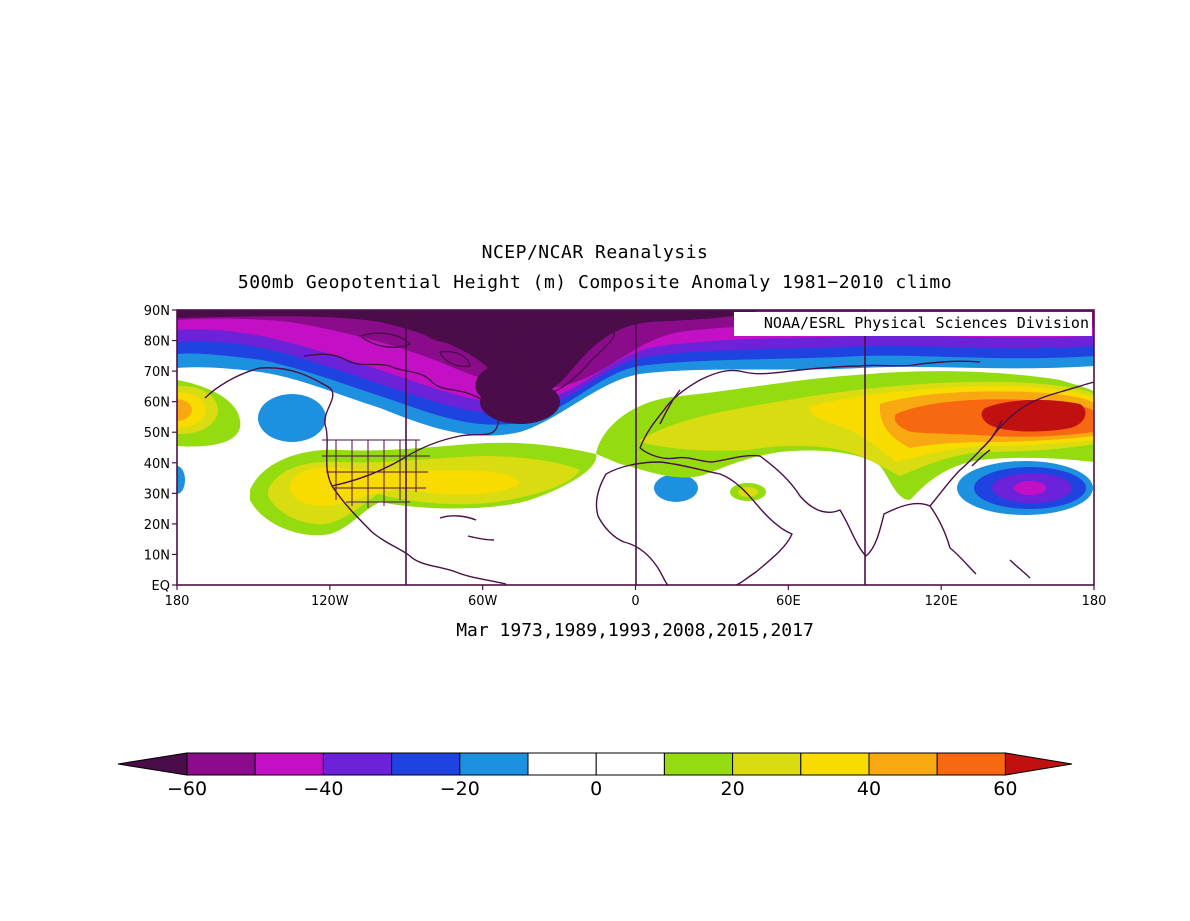  Describe the element at coordinates (157, 464) in the screenshot. I see `lat-label: 40N` at that location.